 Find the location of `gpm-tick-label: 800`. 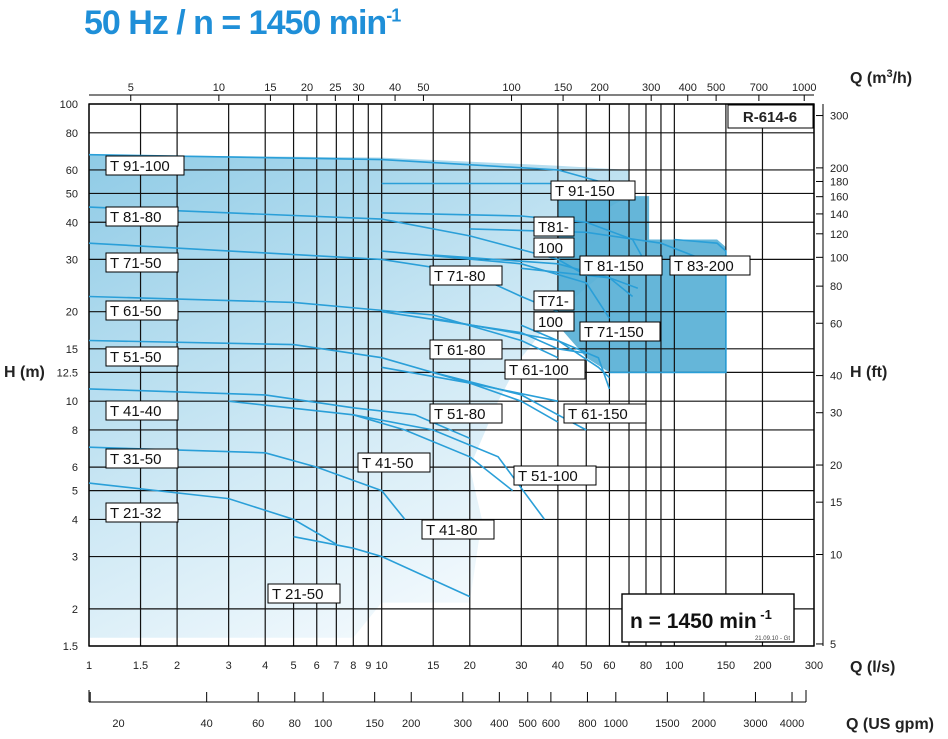

gpm-tick-label: 800 is located at coordinates (587, 724).